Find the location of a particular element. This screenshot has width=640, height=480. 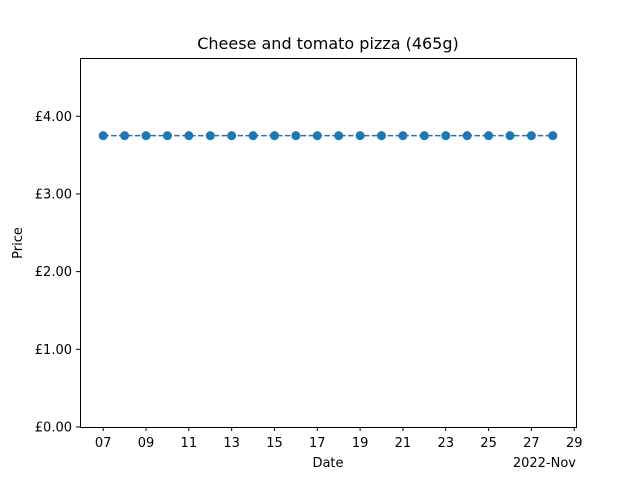

x-tick-label: 21 is located at coordinates (403, 443).